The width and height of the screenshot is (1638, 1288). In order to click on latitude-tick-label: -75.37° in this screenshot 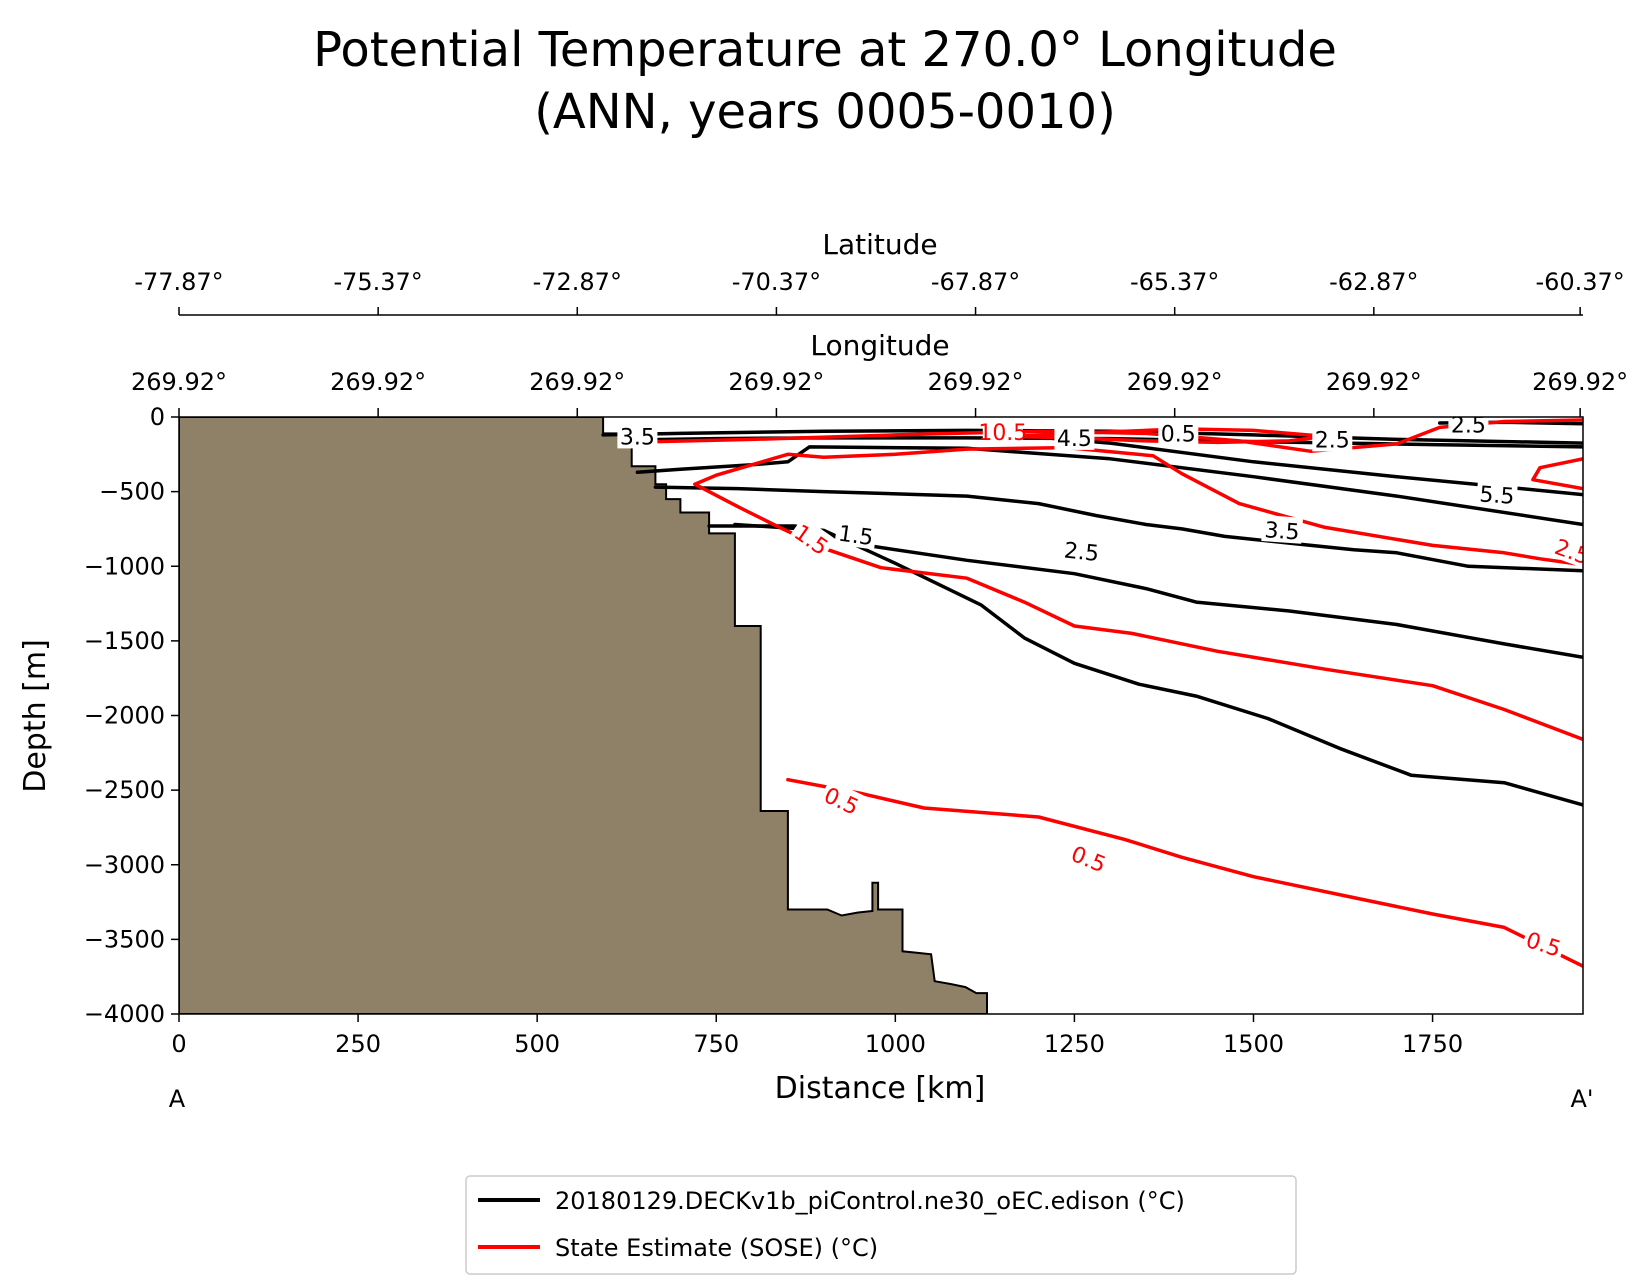, I will do `click(377, 282)`.